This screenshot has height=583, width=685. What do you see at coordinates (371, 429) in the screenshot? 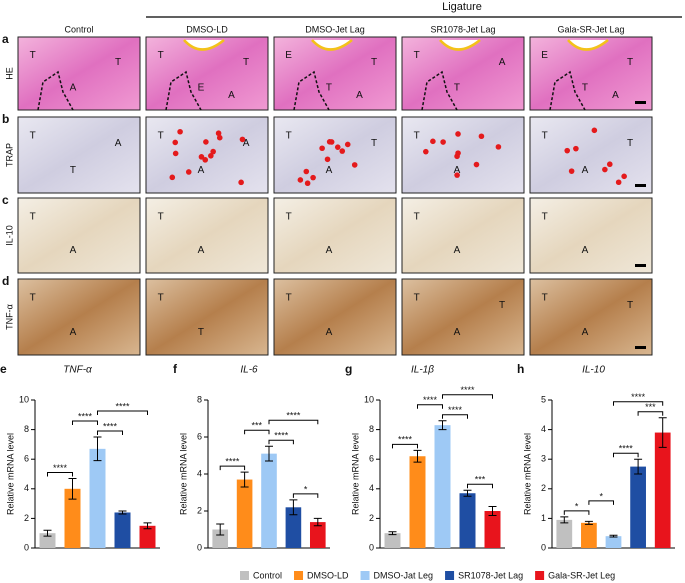
I see `y-tick-label: 8` at bounding box center [371, 429].